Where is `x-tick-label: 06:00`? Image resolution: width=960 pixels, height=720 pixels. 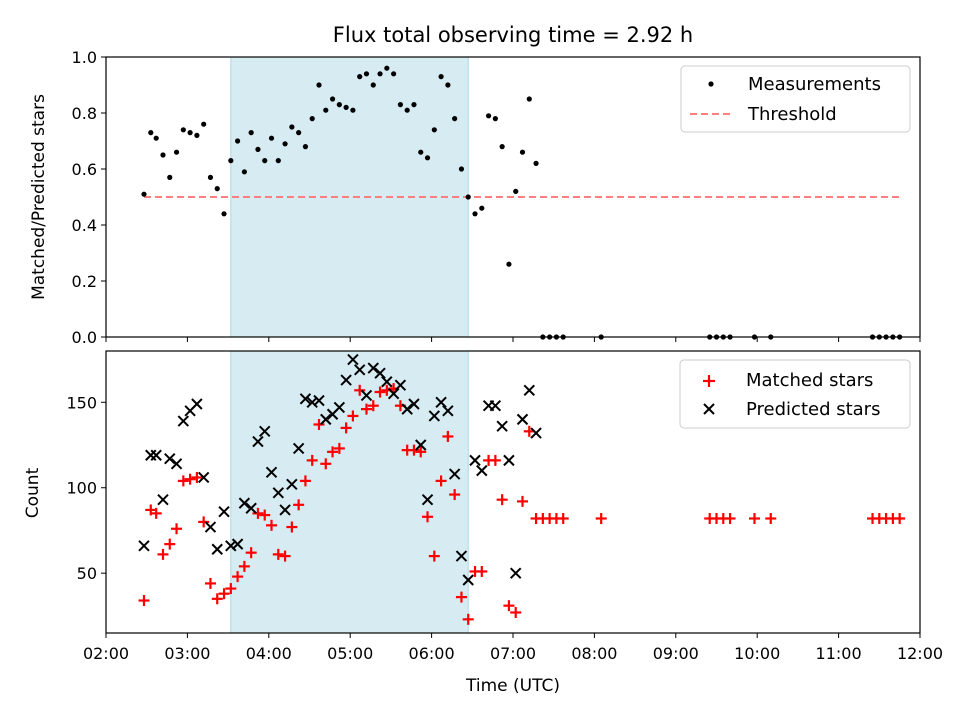 x-tick-label: 06:00 is located at coordinates (432, 653).